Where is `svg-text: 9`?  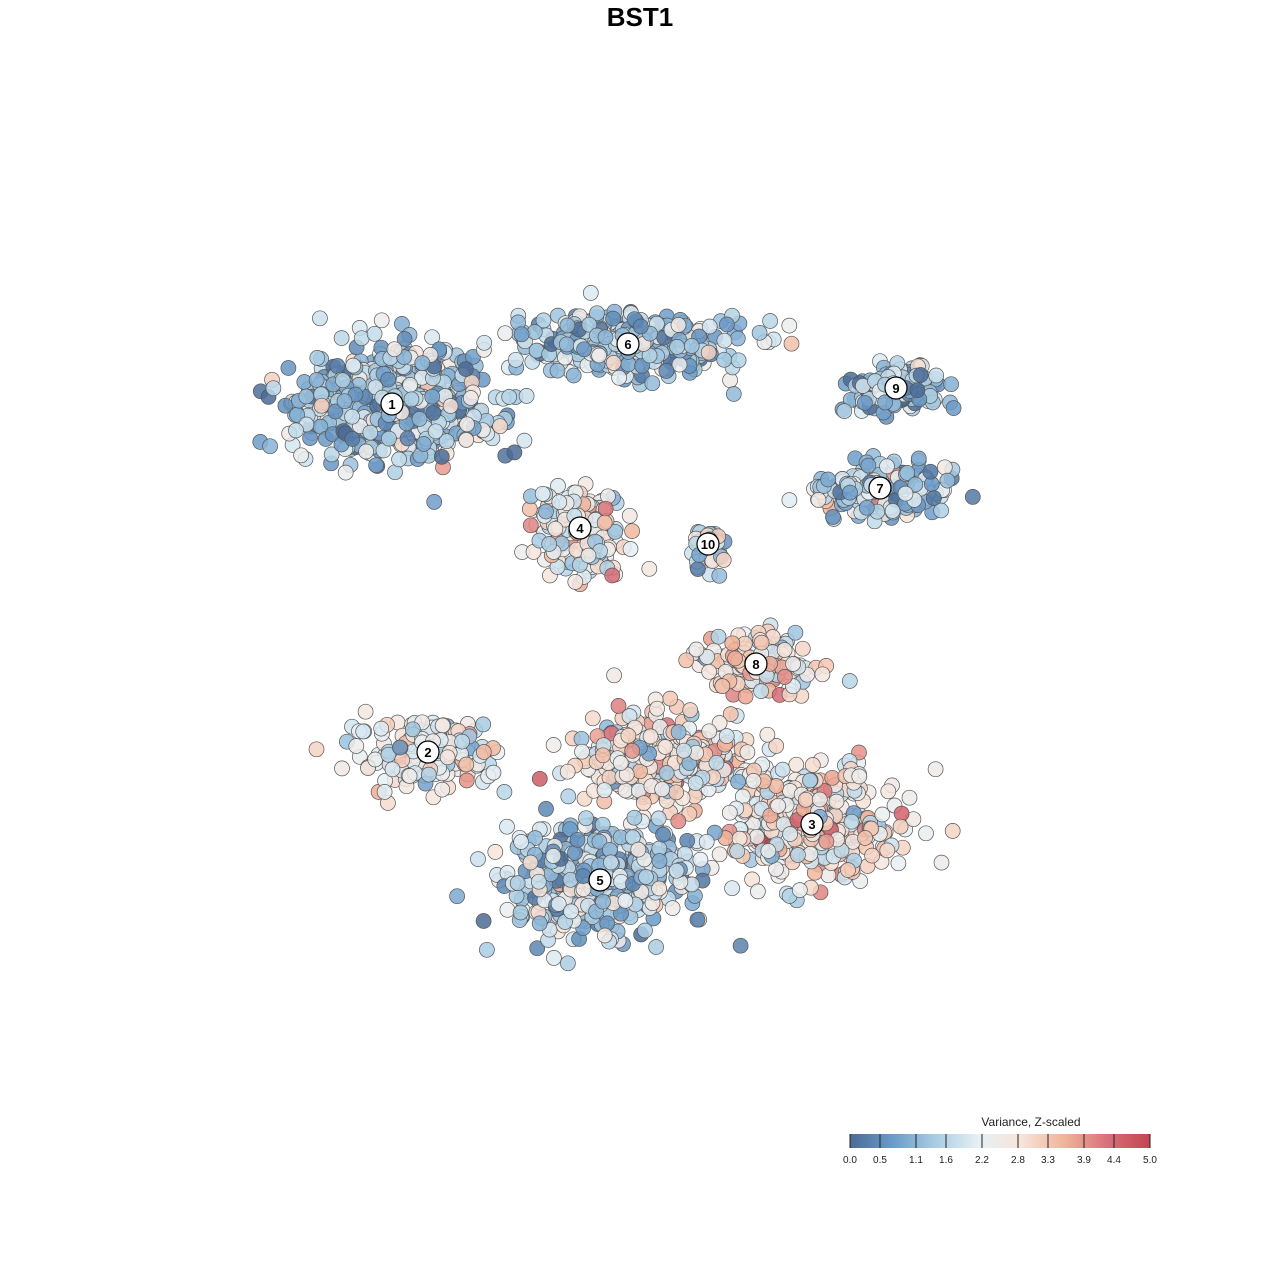
svg-text: 9 is located at coordinates (895, 388).